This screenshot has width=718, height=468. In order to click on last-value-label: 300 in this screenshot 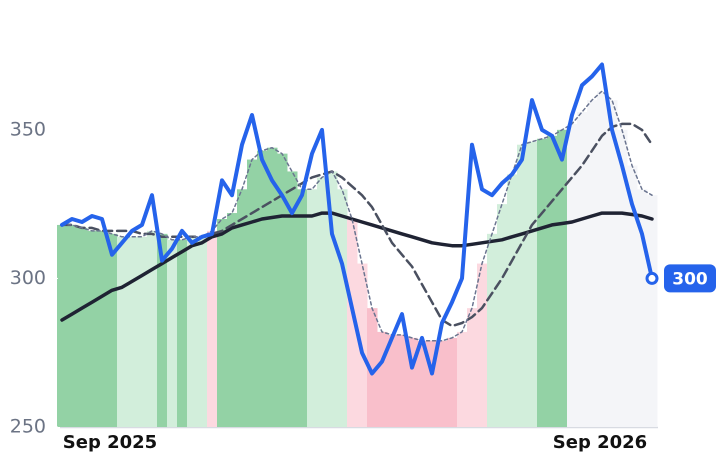, I will do `click(690, 279)`.